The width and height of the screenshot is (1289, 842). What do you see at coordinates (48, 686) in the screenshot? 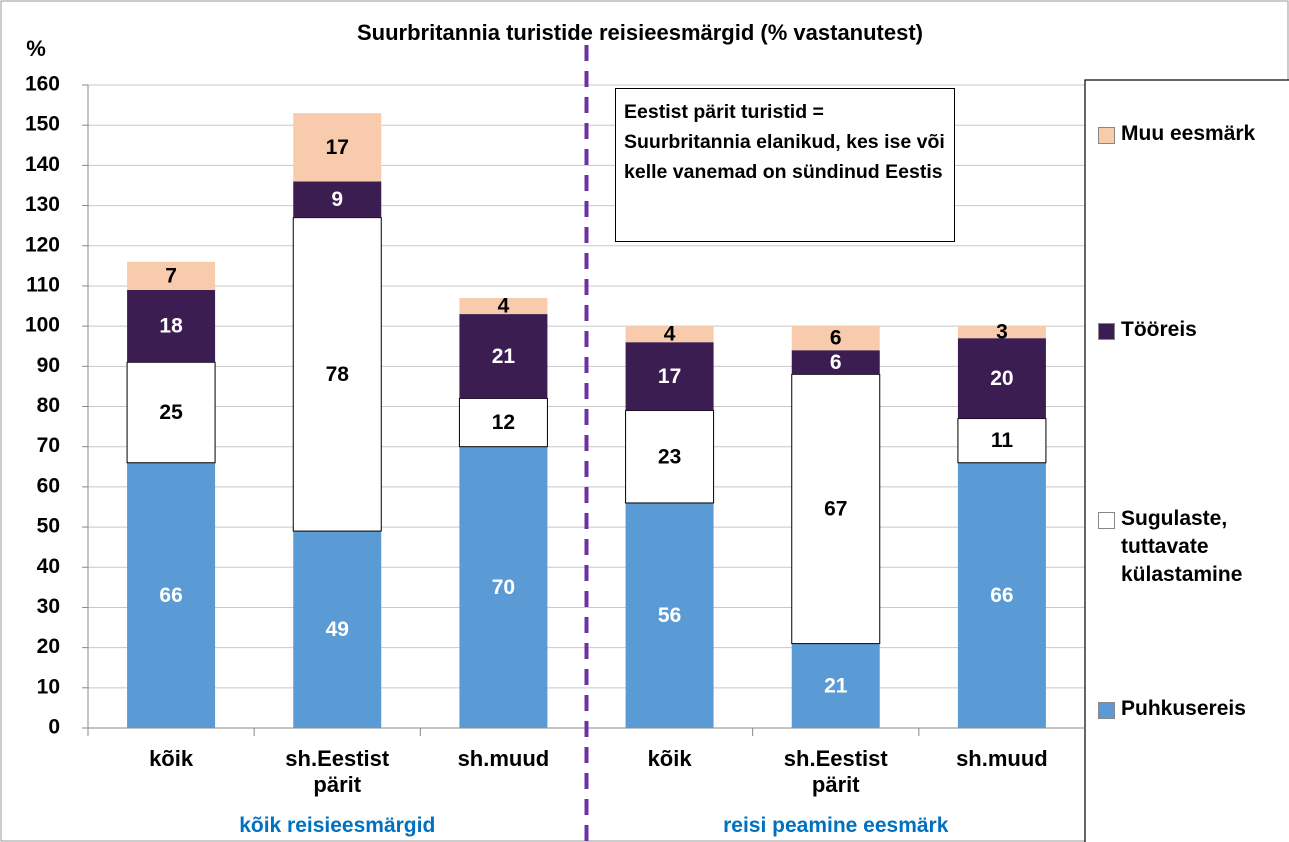
I see `y-tick-label: 10` at bounding box center [48, 686].